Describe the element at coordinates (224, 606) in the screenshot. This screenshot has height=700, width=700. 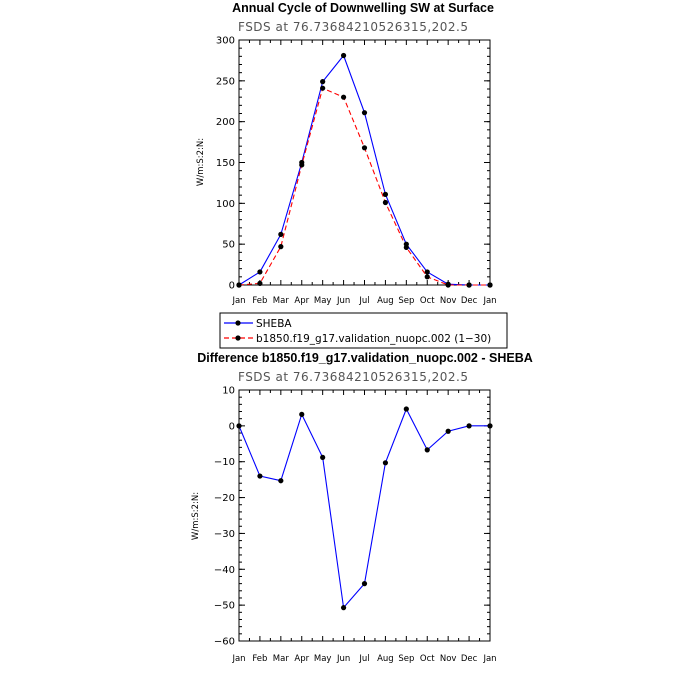
I see `y-tick-label: −50` at that location.